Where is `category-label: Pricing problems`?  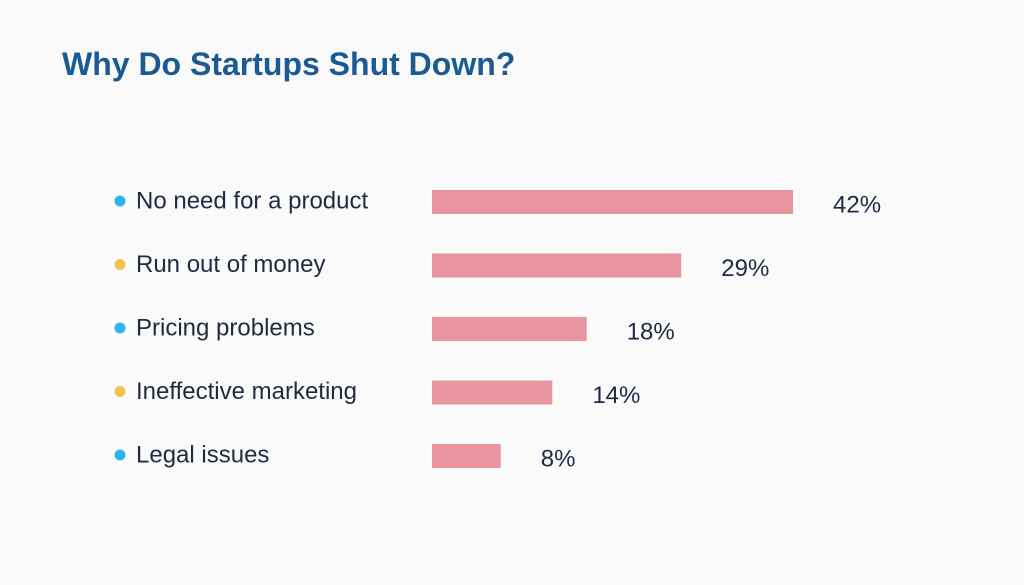
category-label: Pricing problems is located at coordinates (225, 328).